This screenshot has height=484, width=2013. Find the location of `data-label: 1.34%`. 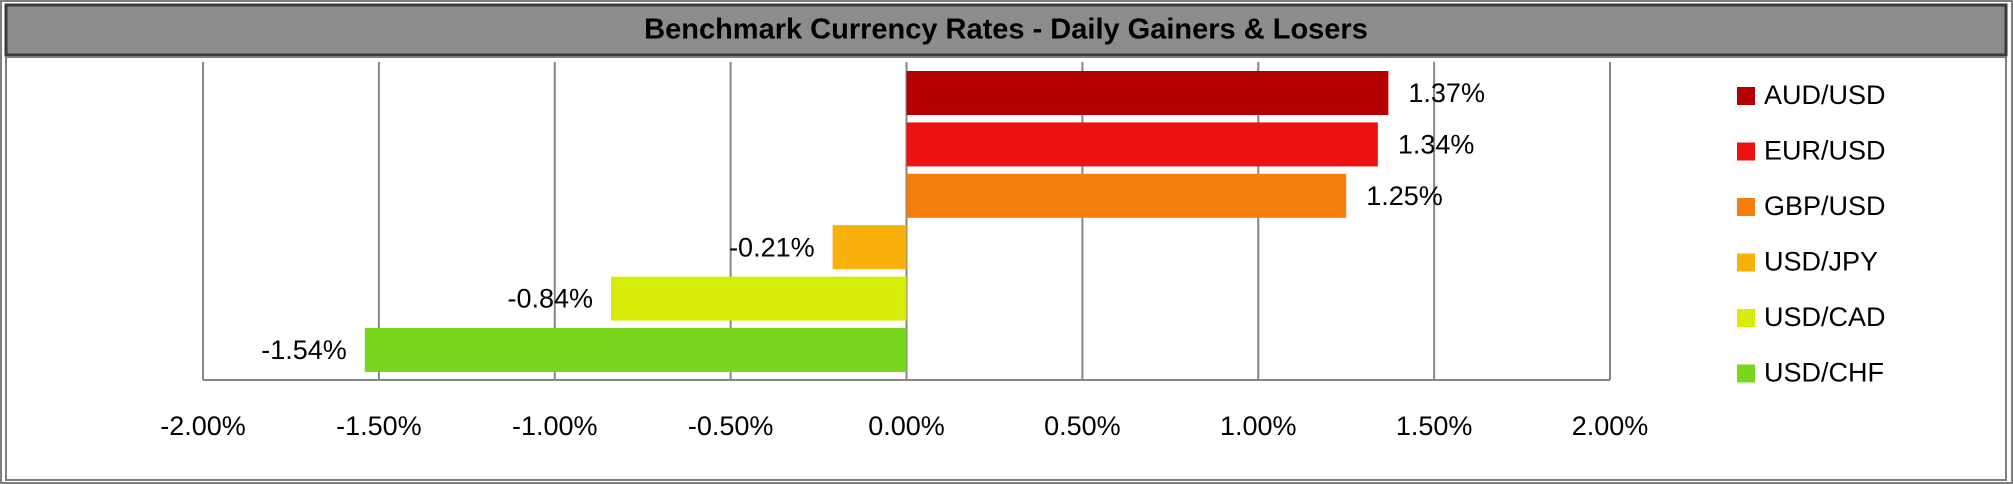

data-label: 1.34% is located at coordinates (1436, 145).